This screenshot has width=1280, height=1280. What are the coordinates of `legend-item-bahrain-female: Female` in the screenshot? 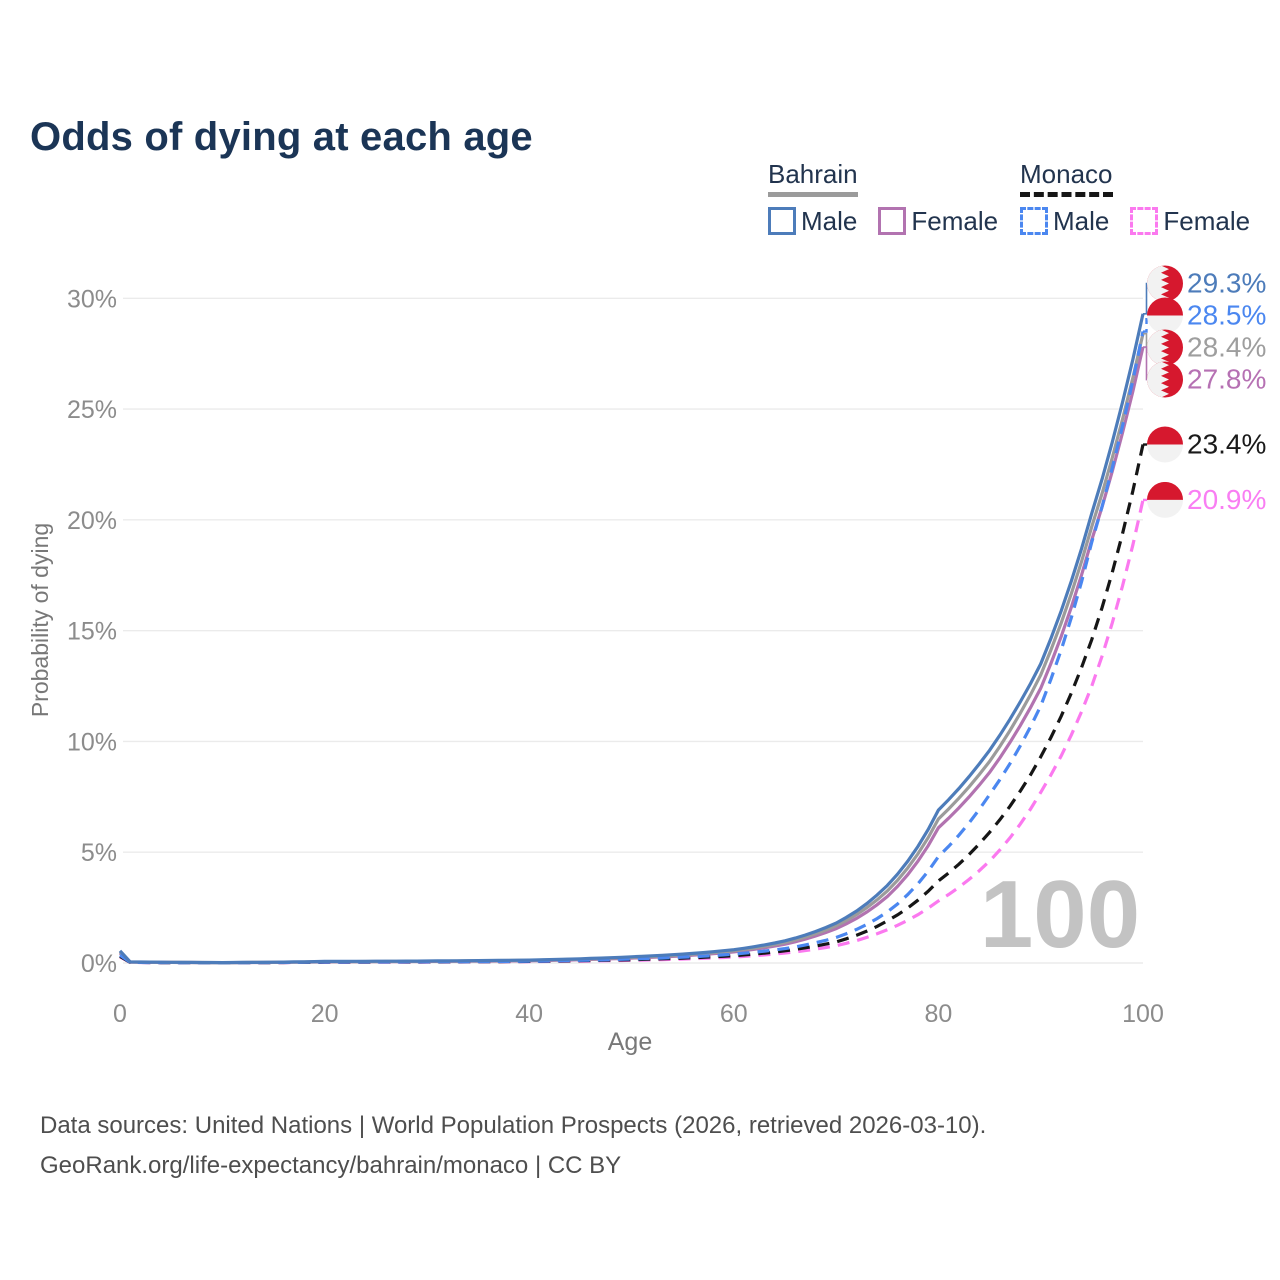 It's located at (938, 221).